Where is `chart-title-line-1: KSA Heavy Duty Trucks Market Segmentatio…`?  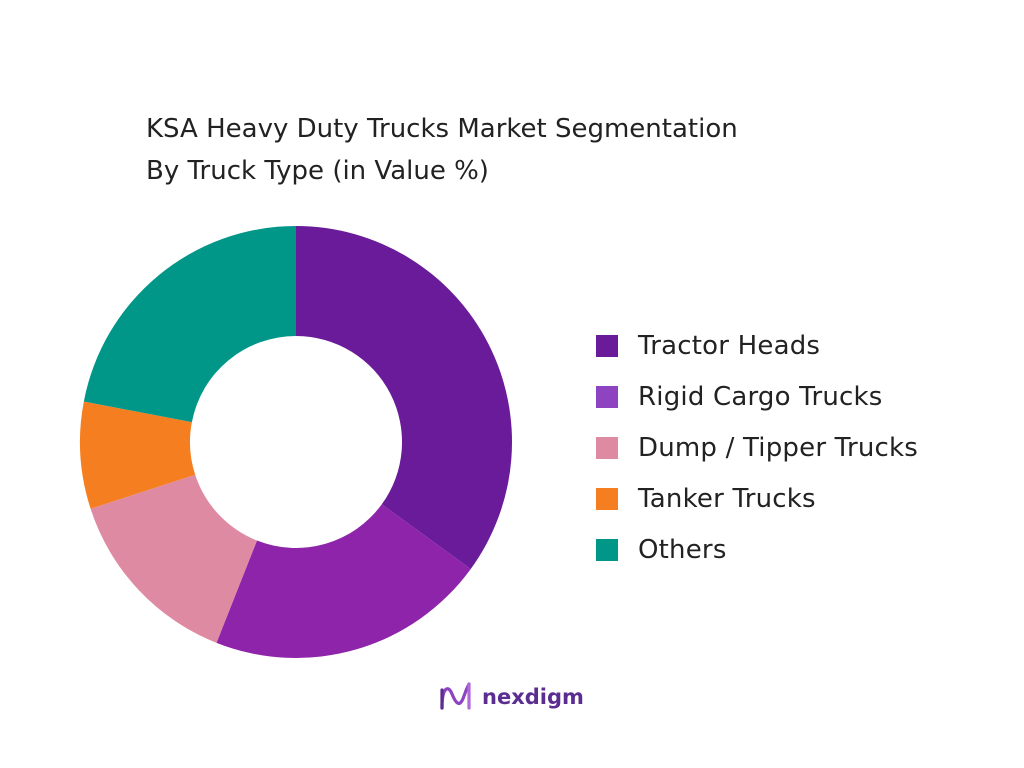 chart-title-line-1: KSA Heavy Duty Trucks Market Segmentatio… is located at coordinates (442, 129).